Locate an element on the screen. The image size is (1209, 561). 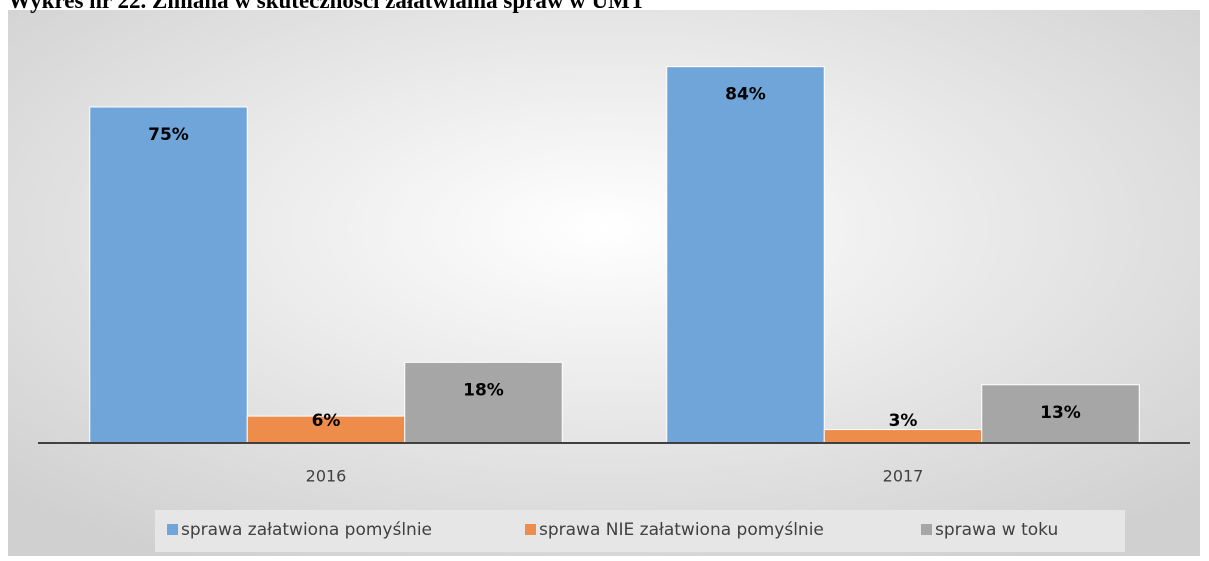
data-label: 13% is located at coordinates (1060, 413).